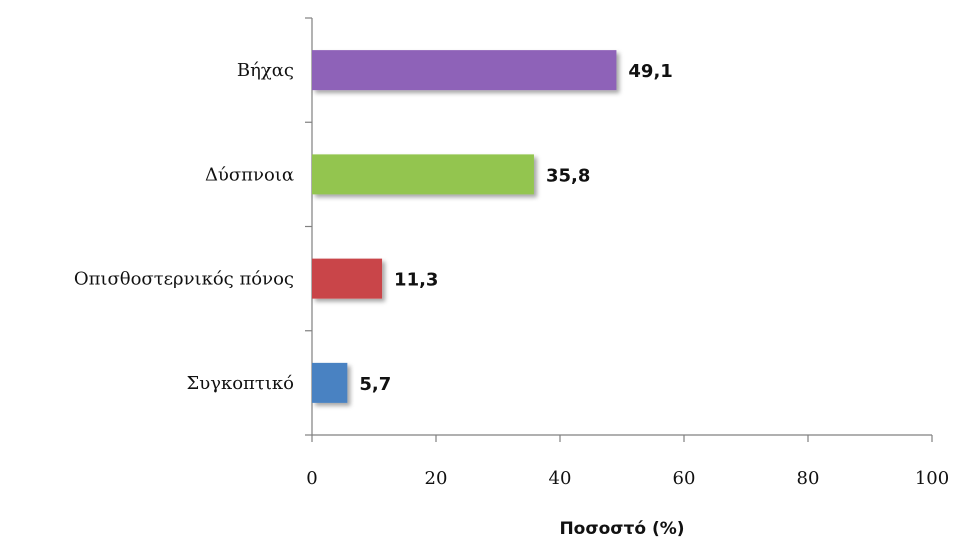  What do you see at coordinates (621, 529) in the screenshot?
I see `x-axis-title: Ποσοστό (%)` at bounding box center [621, 529].